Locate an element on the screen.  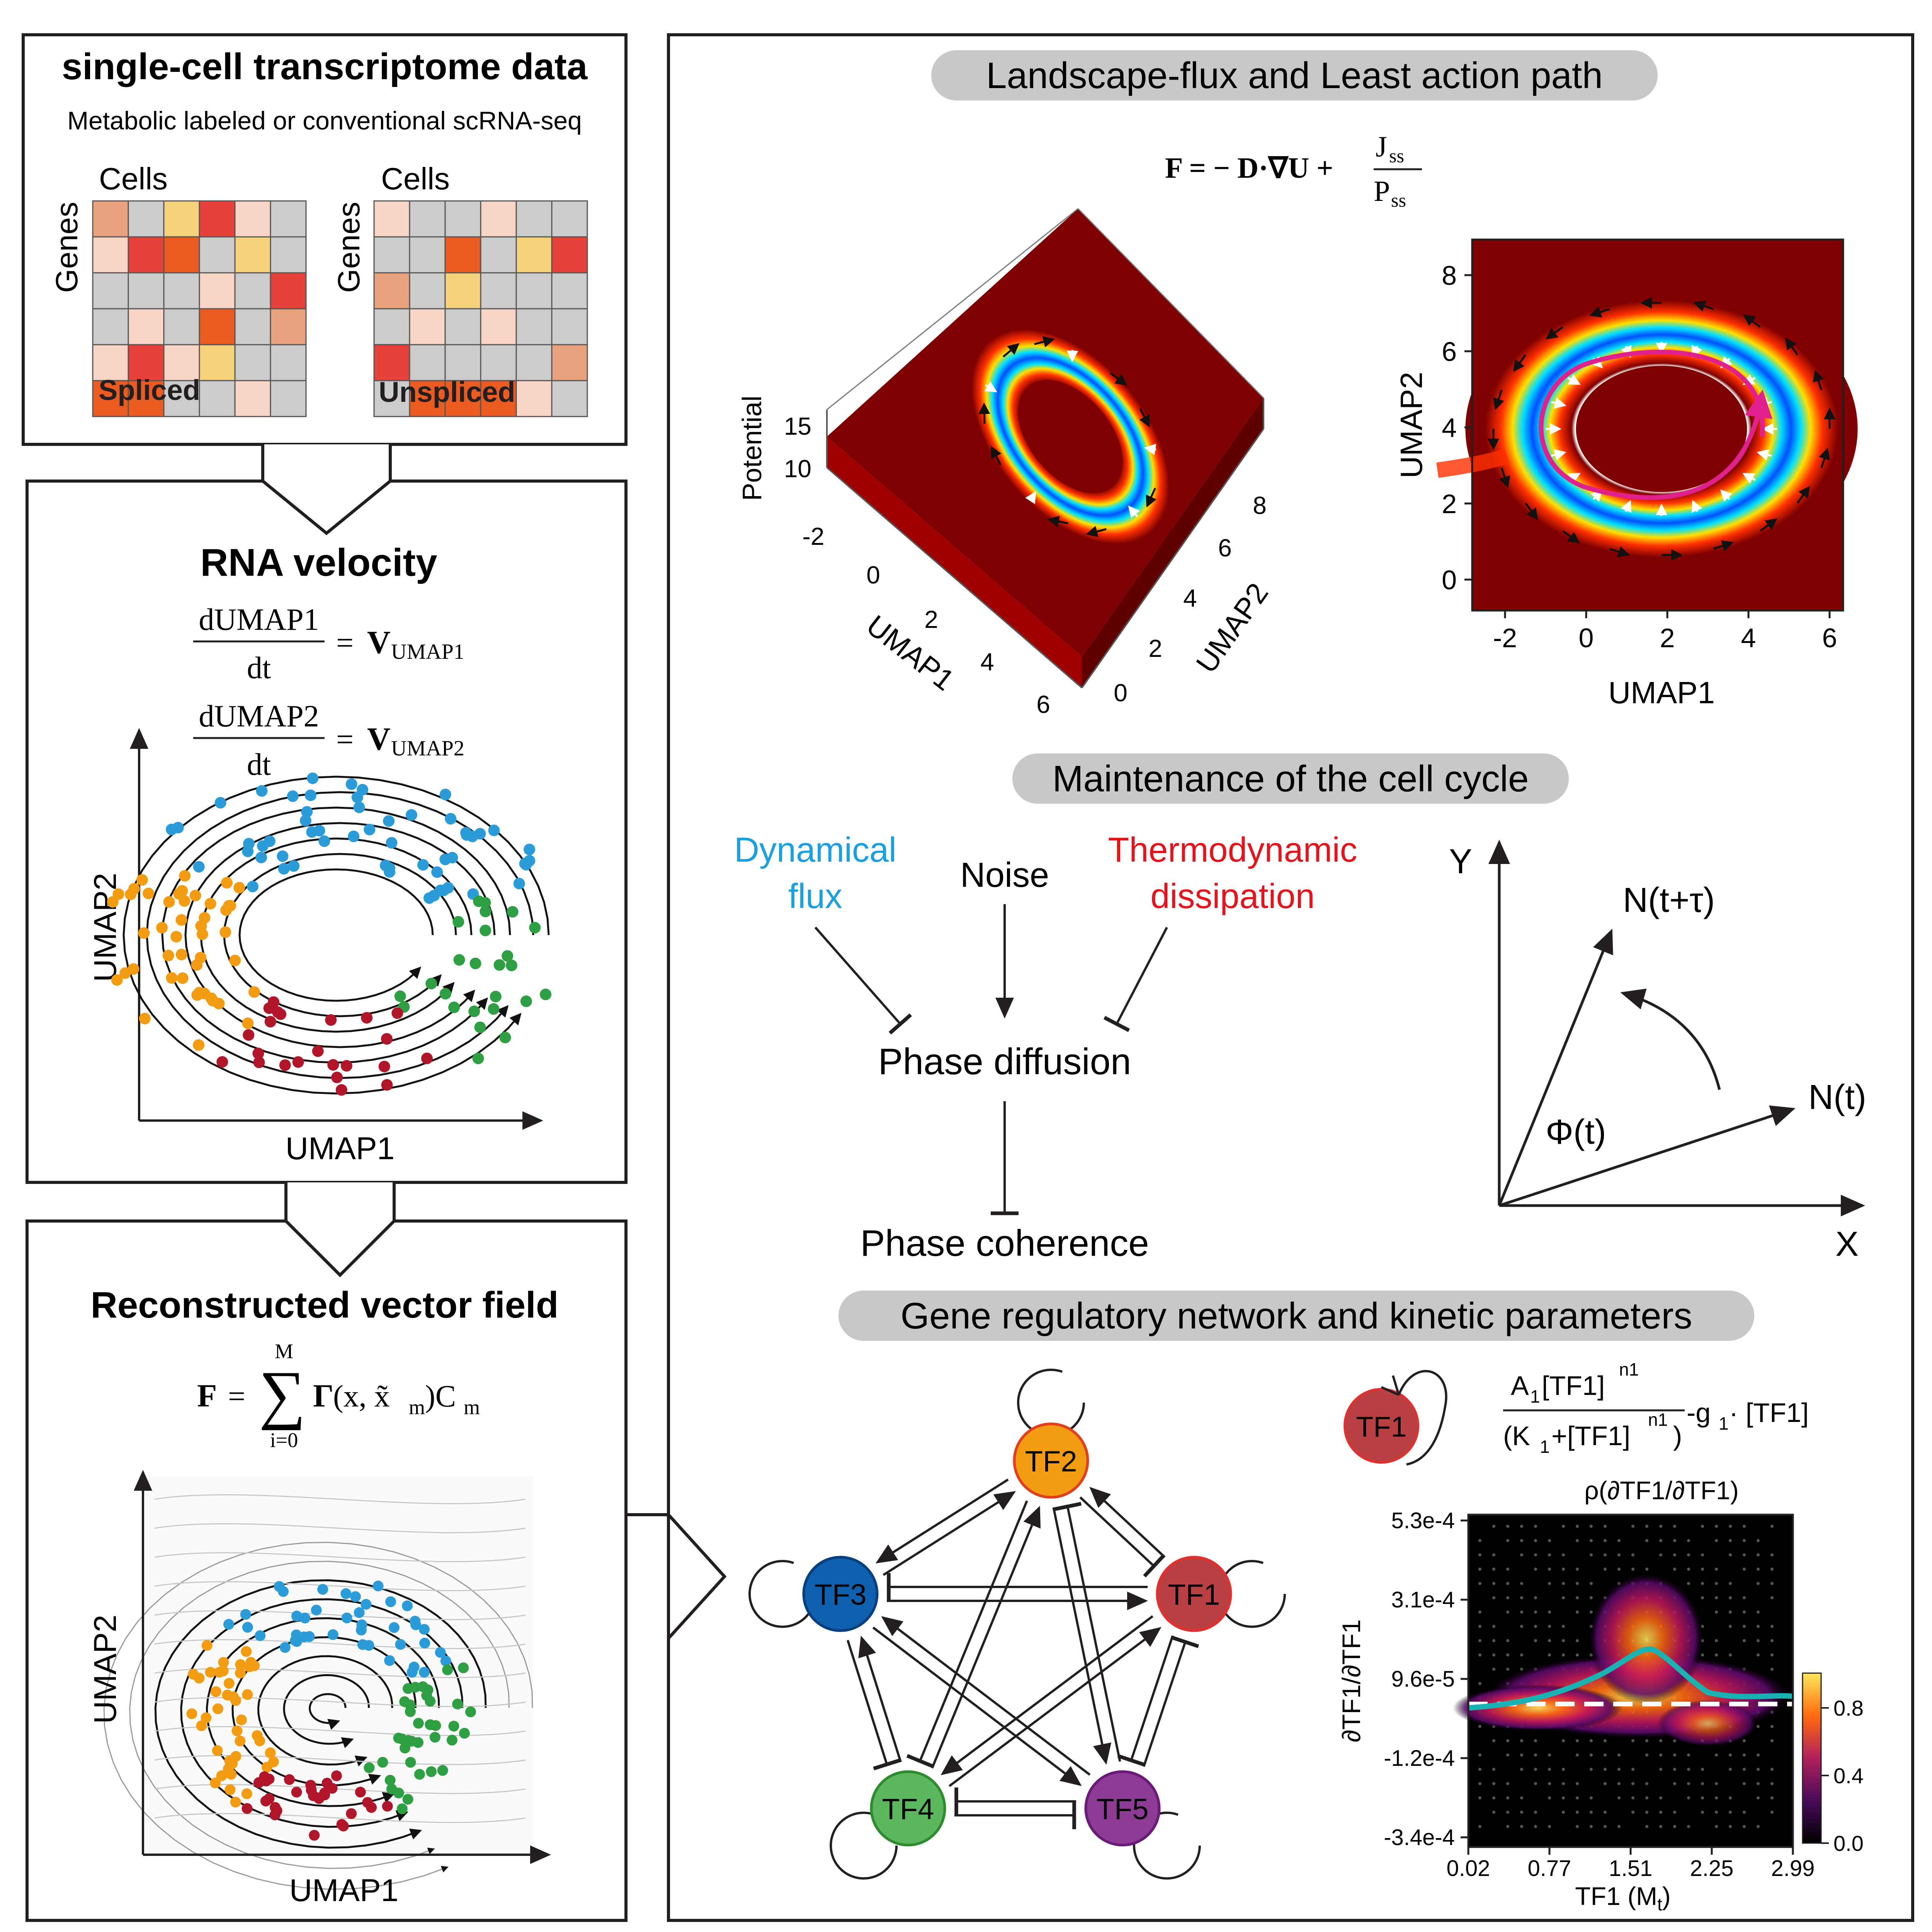
map-y-tick: 4 is located at coordinates (1449, 428).